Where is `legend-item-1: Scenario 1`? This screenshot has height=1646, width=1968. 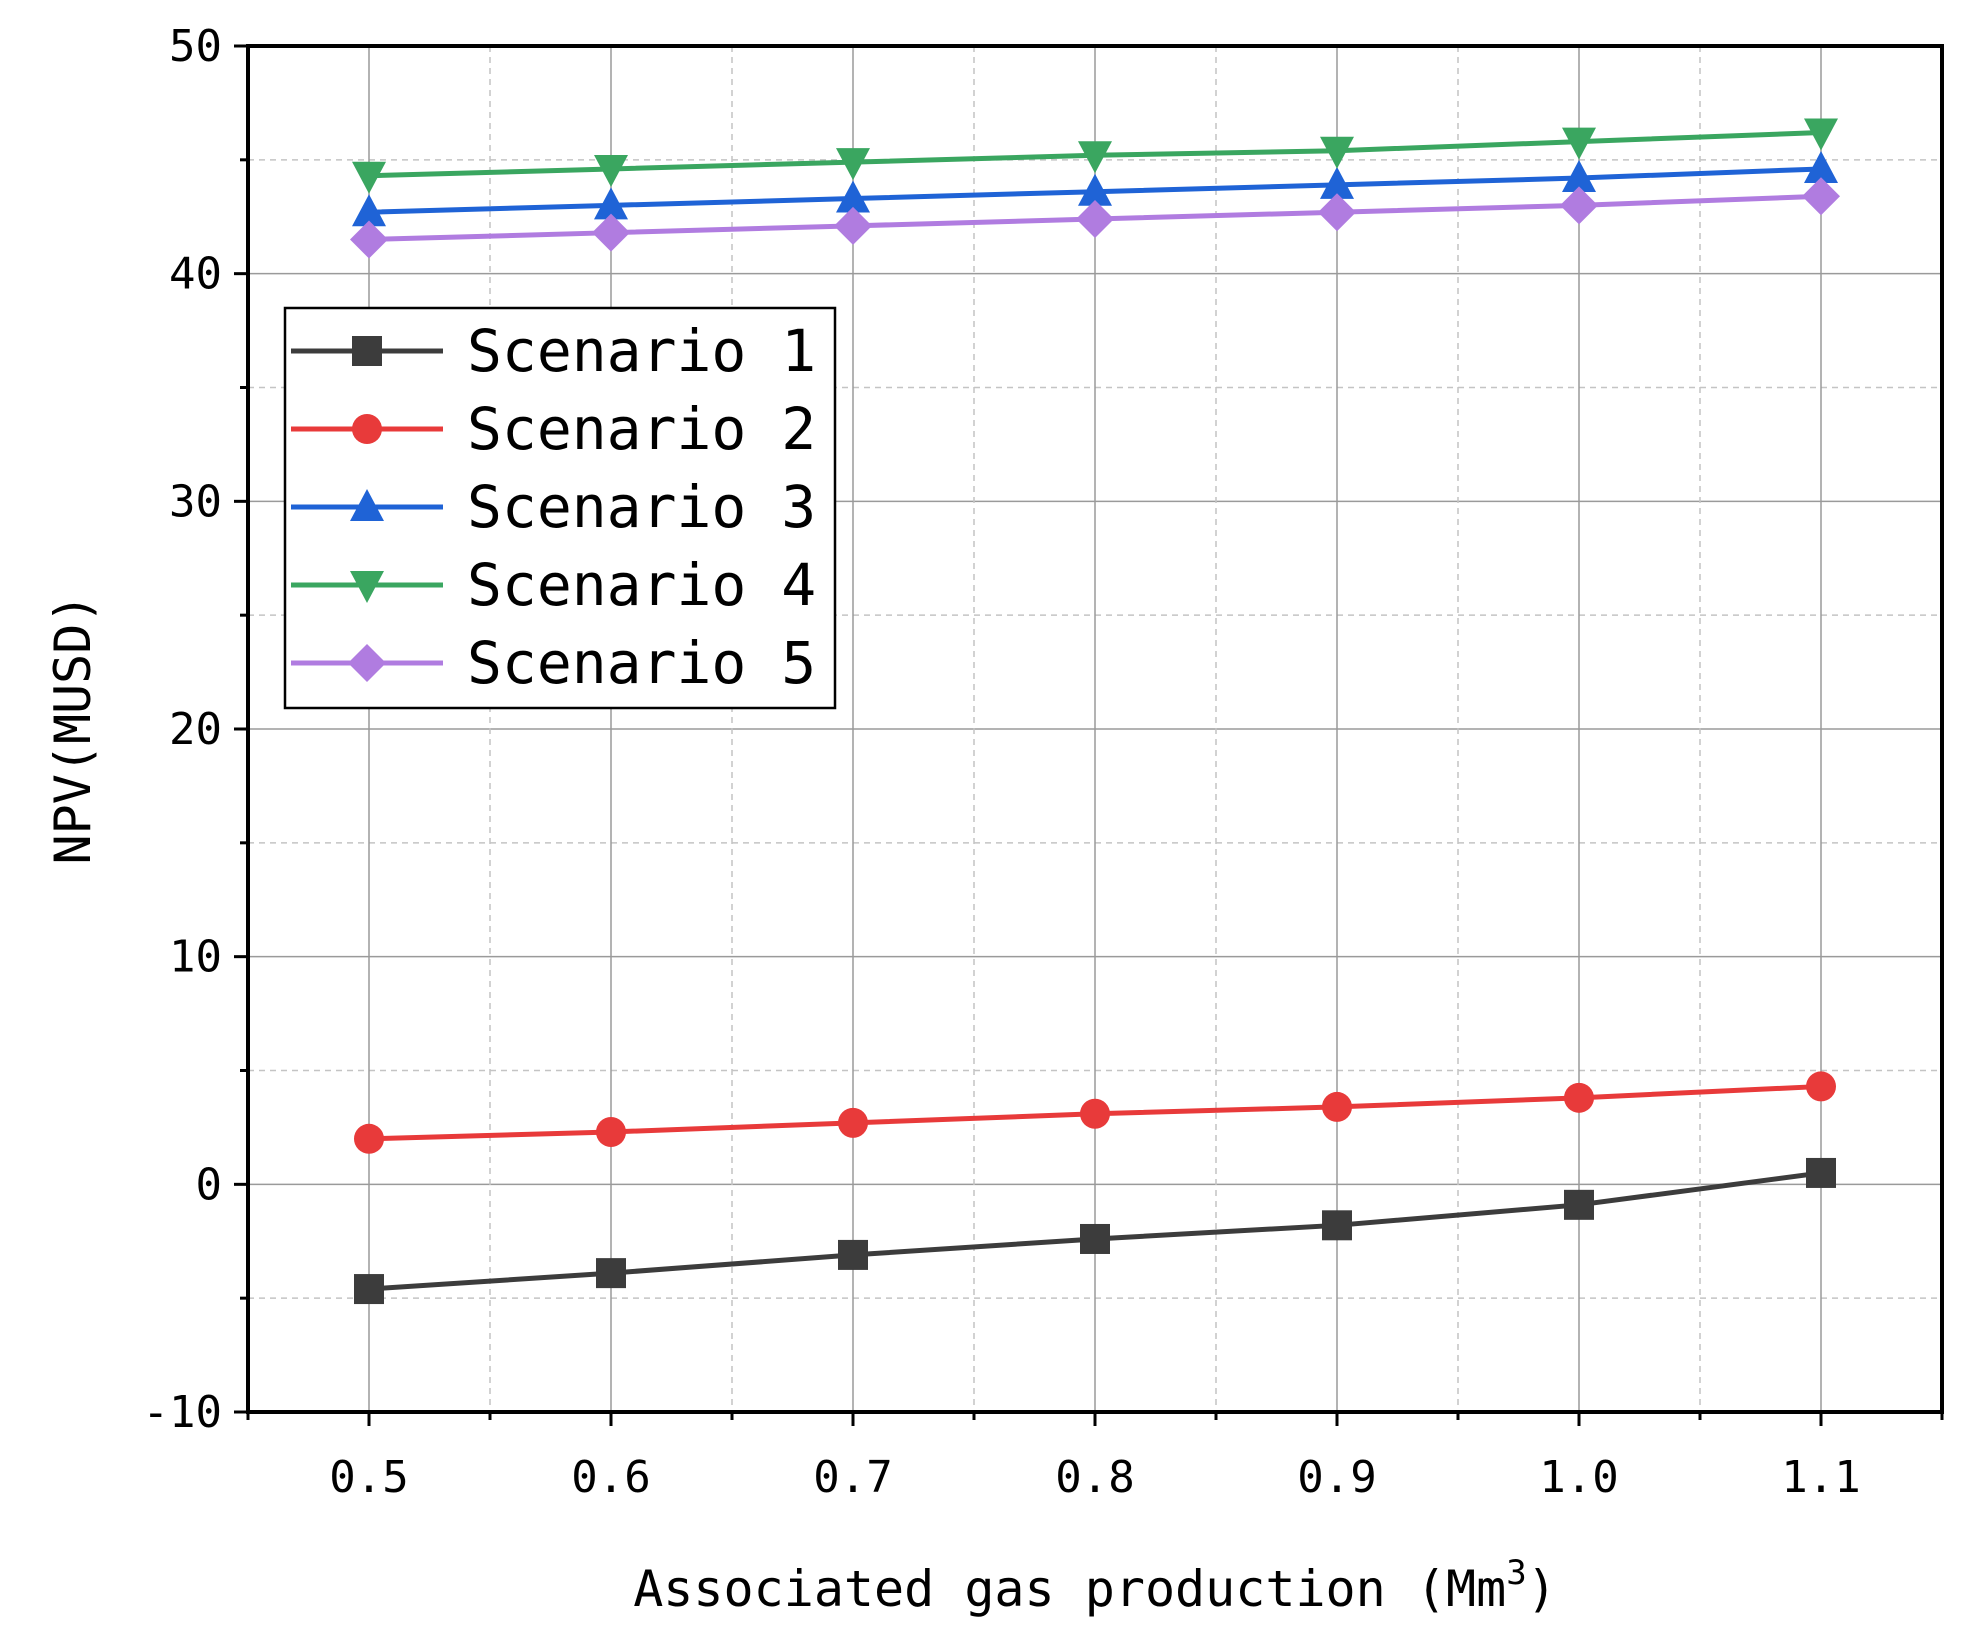
legend-item-1: Scenario 1 is located at coordinates (553, 351).